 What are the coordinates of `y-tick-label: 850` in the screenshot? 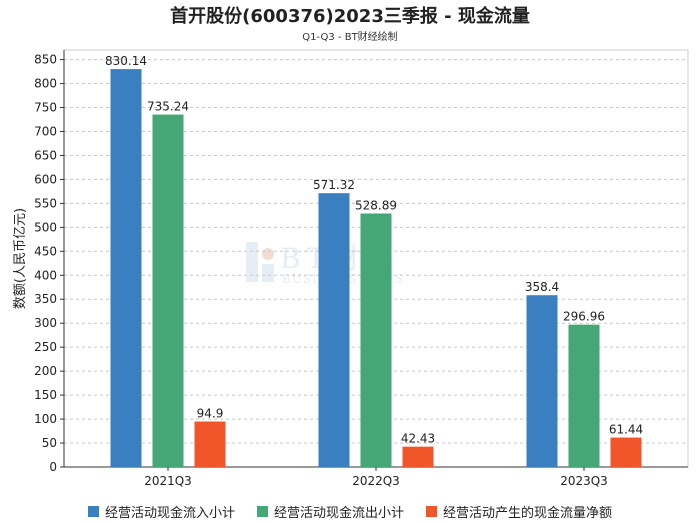 It's located at (45, 60).